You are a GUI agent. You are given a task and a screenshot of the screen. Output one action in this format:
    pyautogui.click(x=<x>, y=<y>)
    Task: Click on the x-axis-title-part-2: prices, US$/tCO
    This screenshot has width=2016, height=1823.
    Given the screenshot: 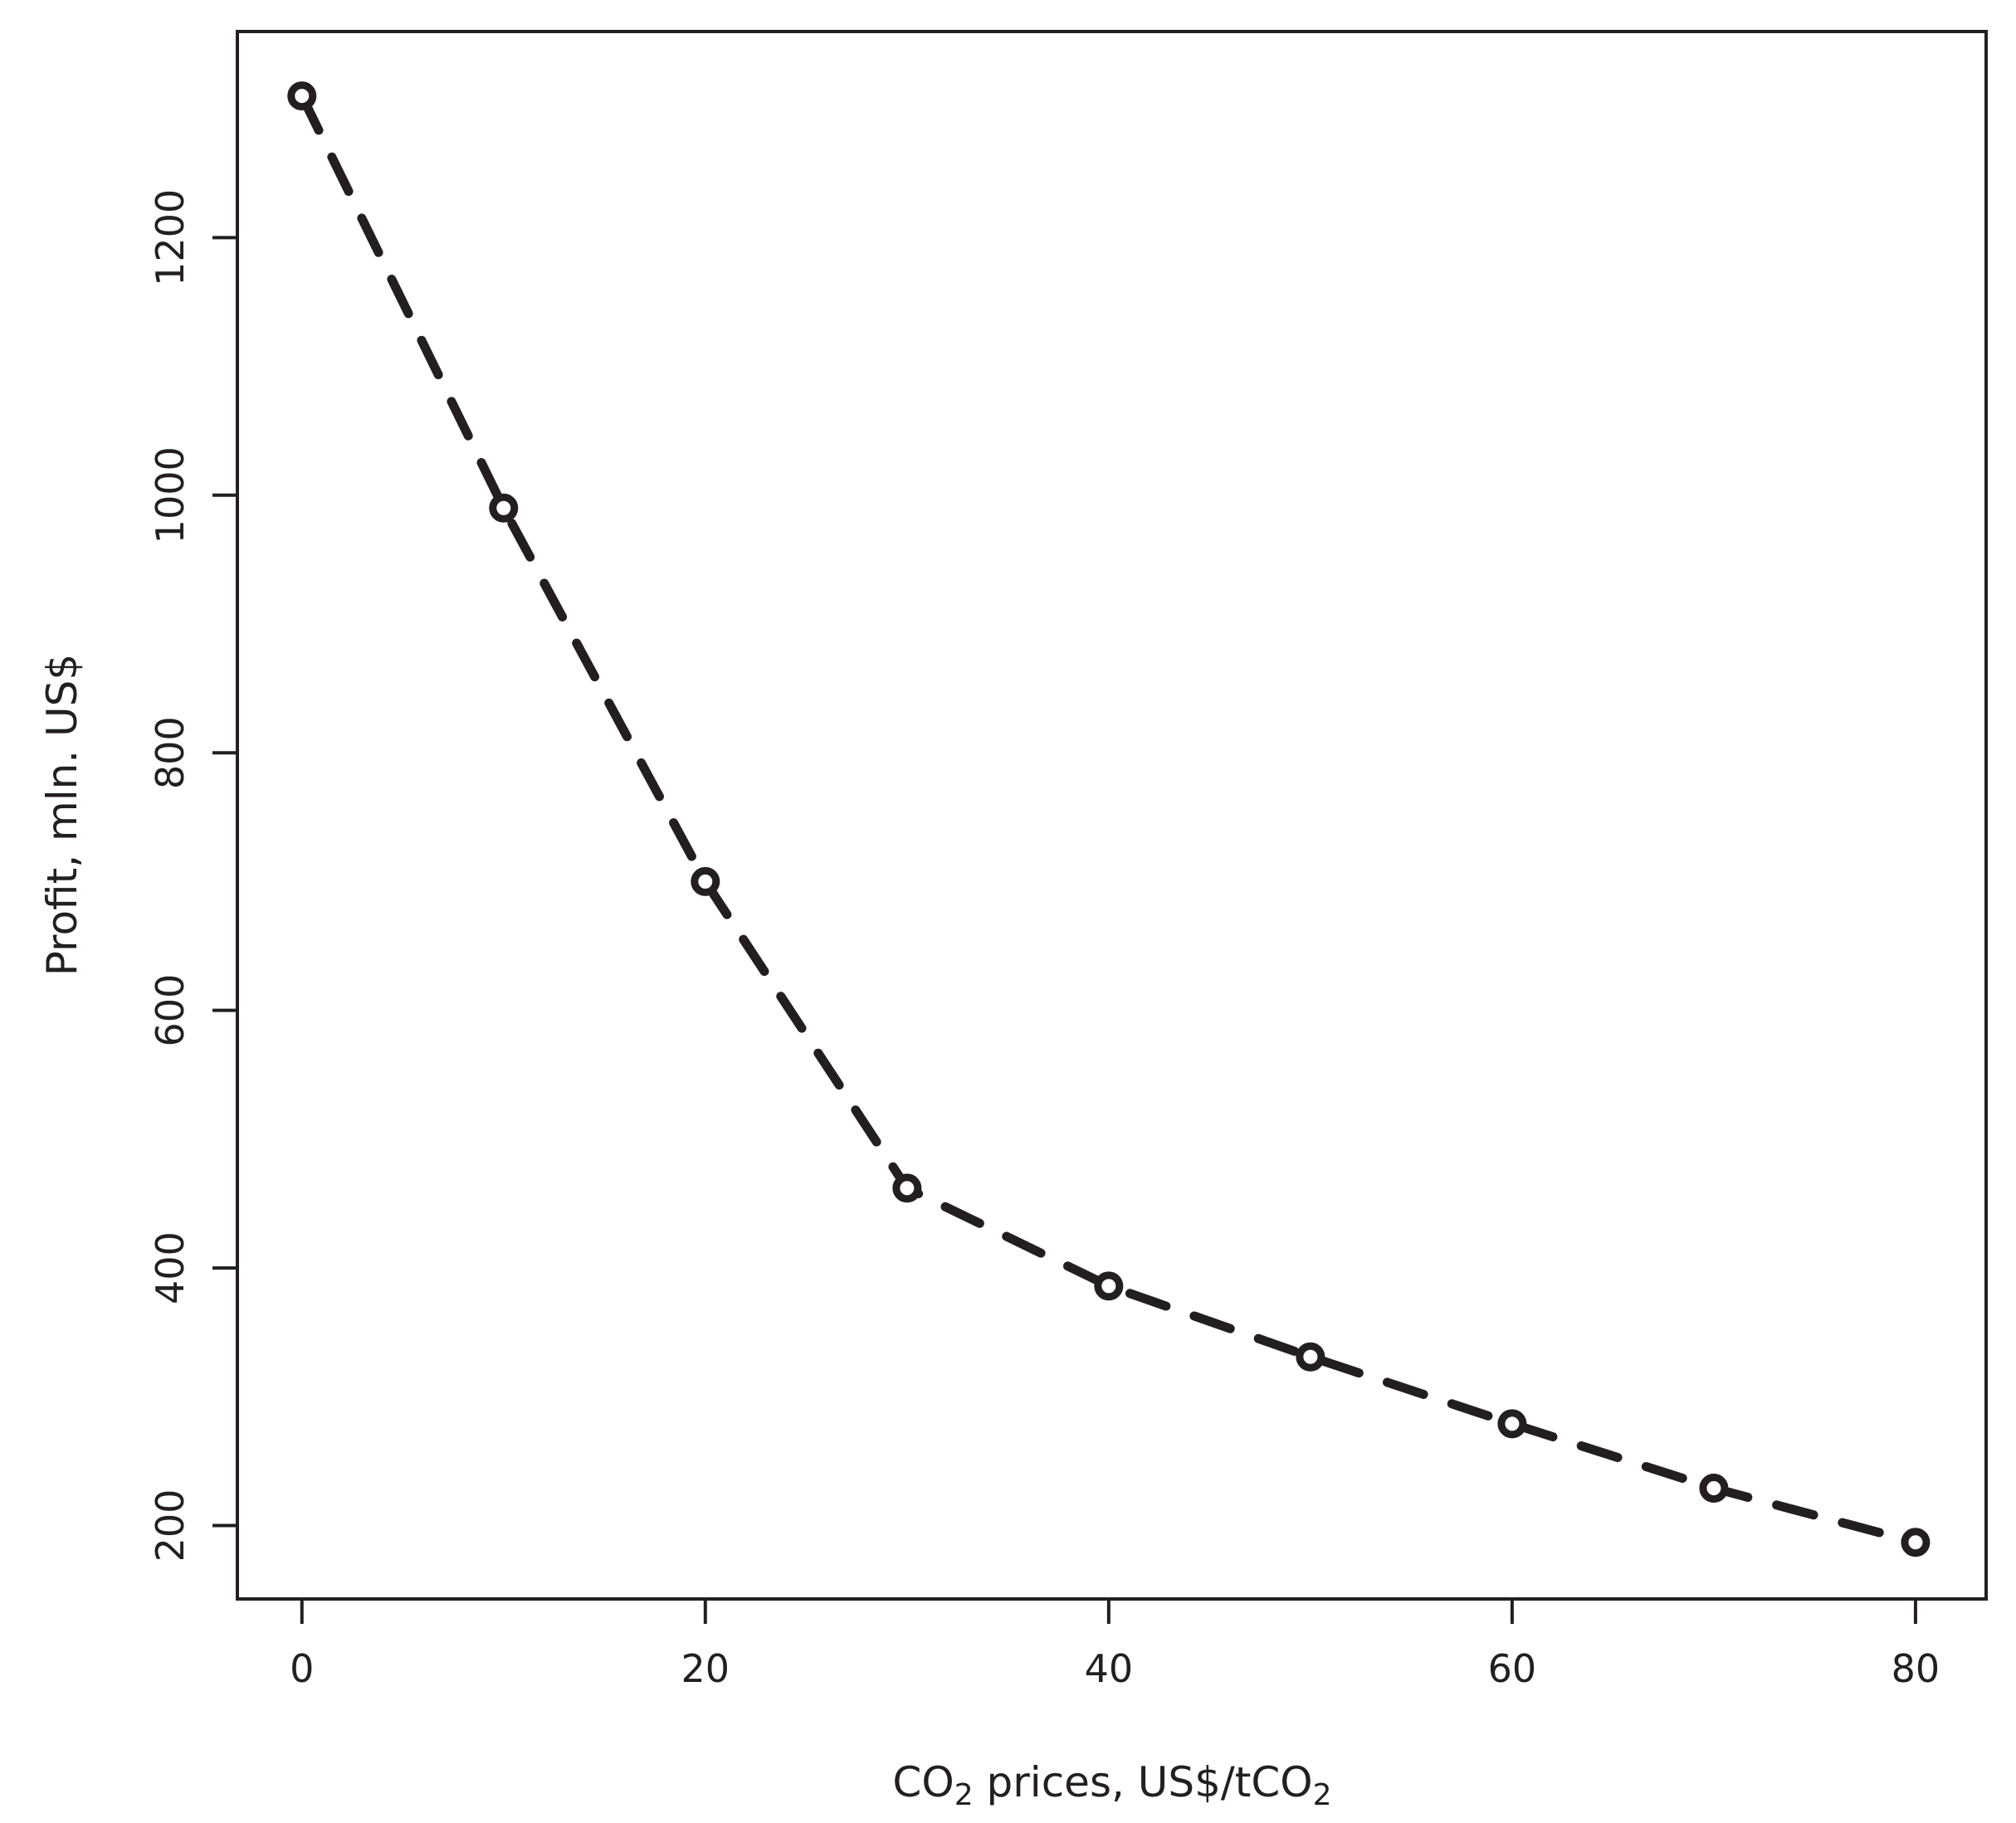 What is the action you would take?
    pyautogui.click(x=1143, y=1782)
    